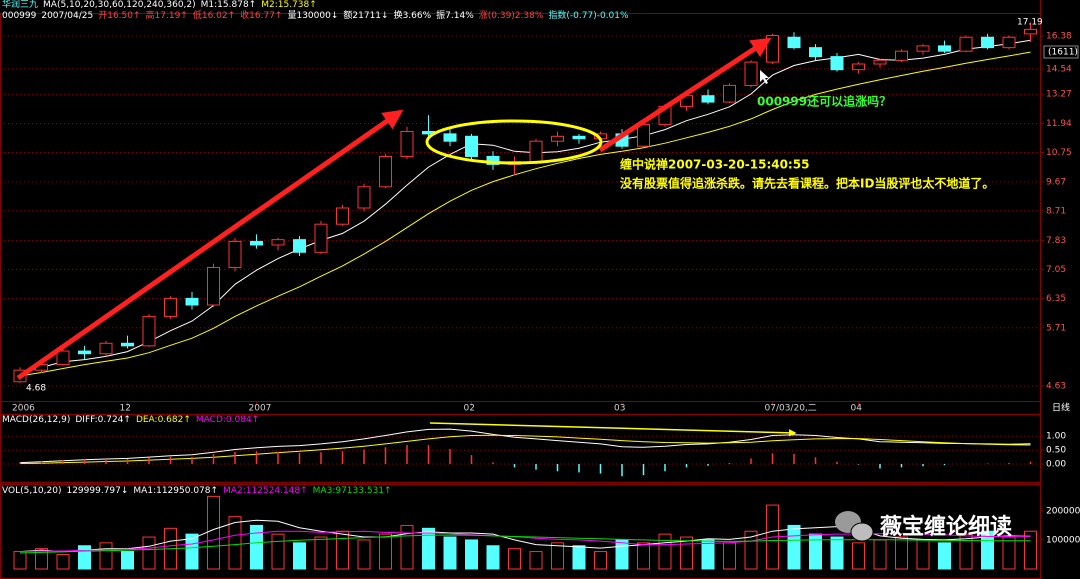 The image size is (1080, 579). Describe the element at coordinates (1059, 124) in the screenshot. I see `y-tick-label: 11.94` at that location.